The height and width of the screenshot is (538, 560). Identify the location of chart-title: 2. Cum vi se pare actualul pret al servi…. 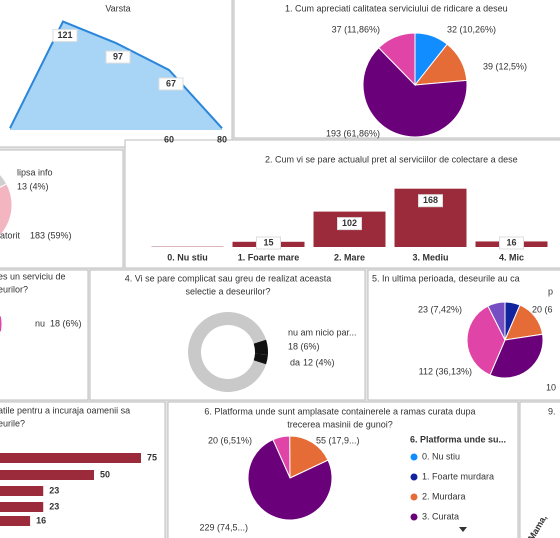
(391, 159).